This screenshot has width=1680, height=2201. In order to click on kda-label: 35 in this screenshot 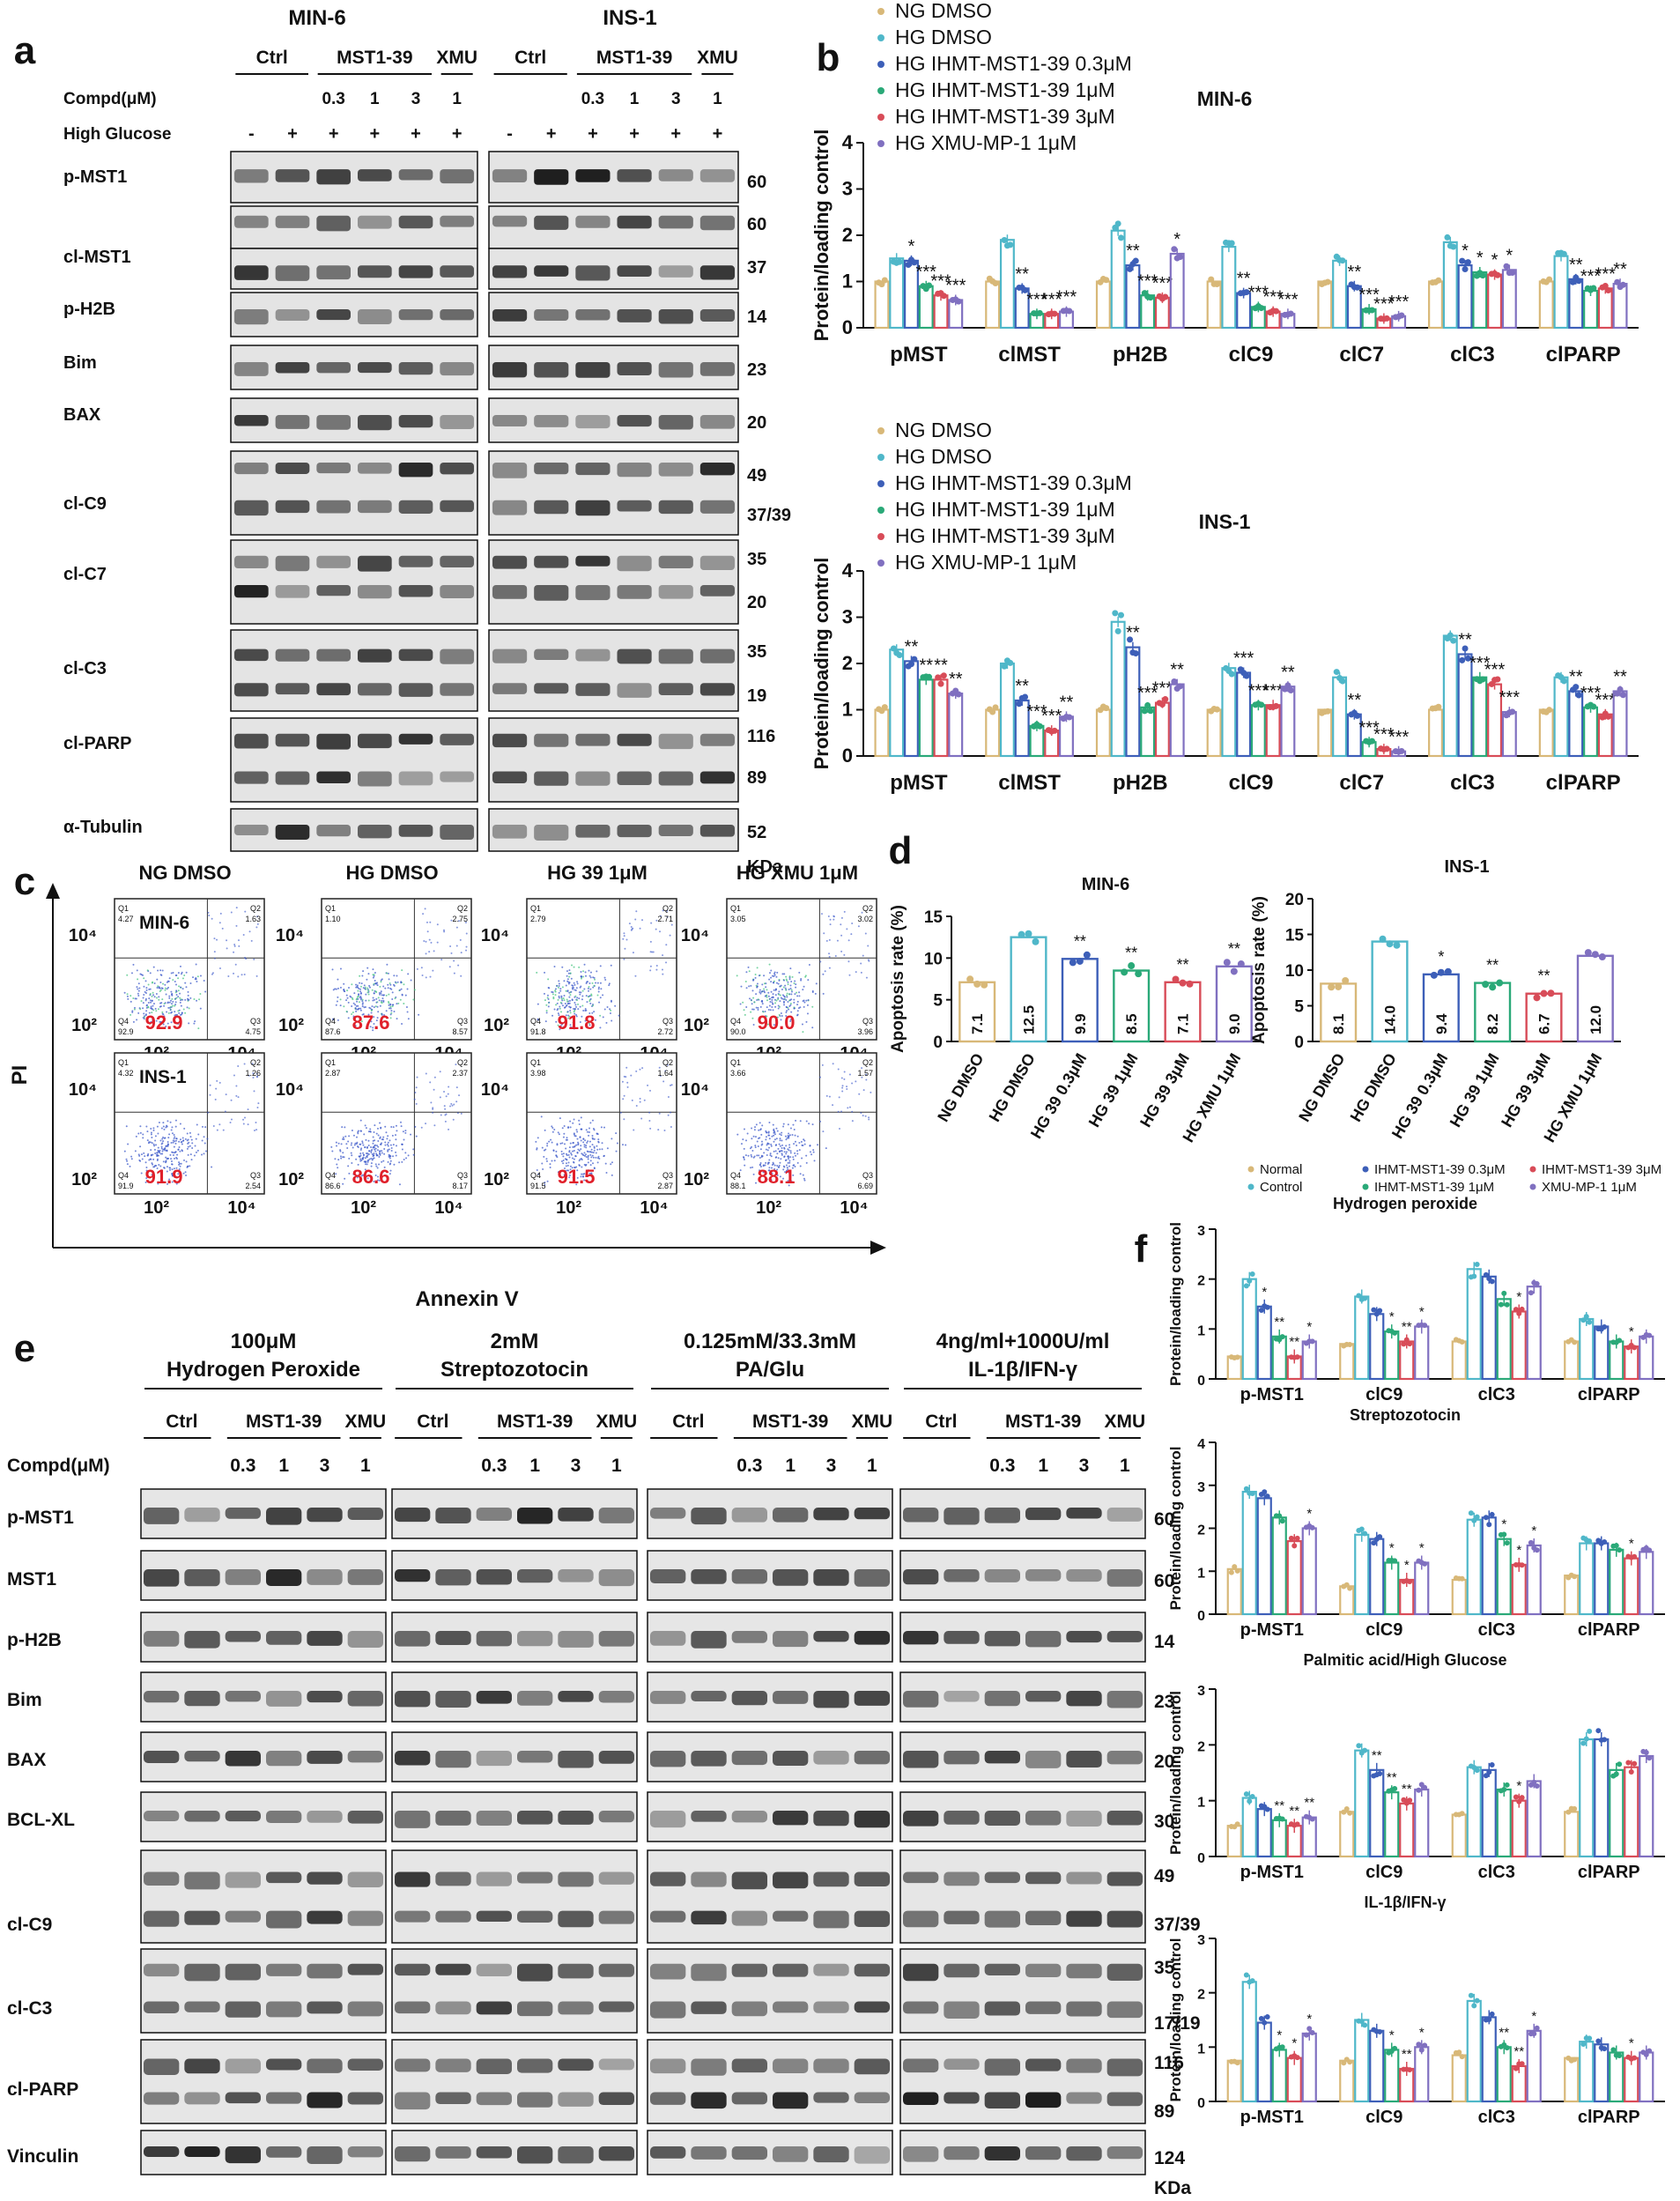, I will do `click(757, 559)`.